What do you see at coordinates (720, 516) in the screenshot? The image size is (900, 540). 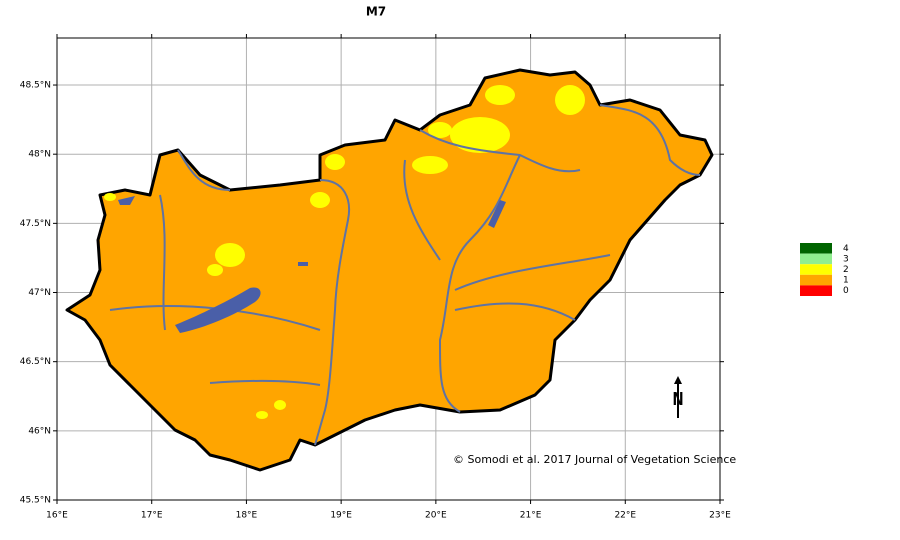 I see `x-tick-label: 23°E` at bounding box center [720, 516].